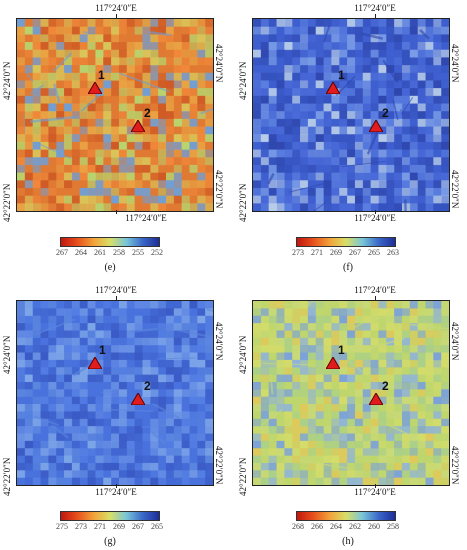  I want to click on site-1-marker-icon, so click(333, 363).